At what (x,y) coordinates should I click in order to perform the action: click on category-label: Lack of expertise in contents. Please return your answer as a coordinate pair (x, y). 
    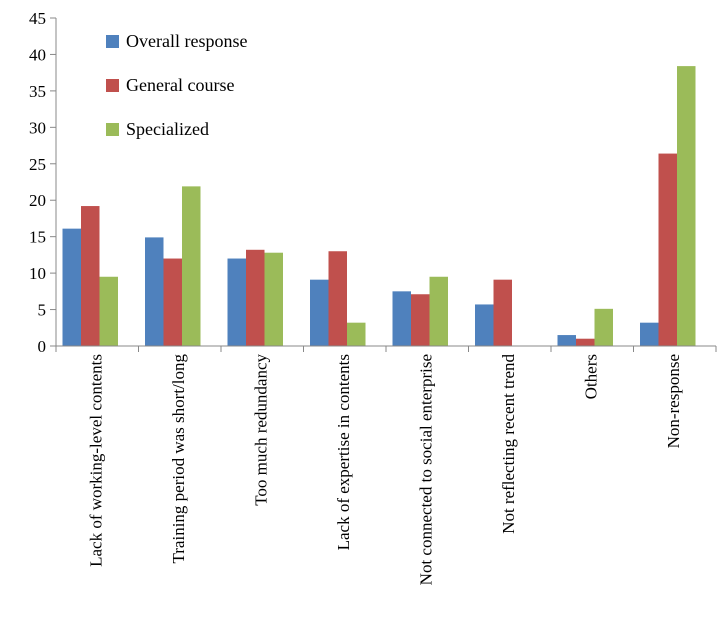
    Looking at the image, I should click on (343, 452).